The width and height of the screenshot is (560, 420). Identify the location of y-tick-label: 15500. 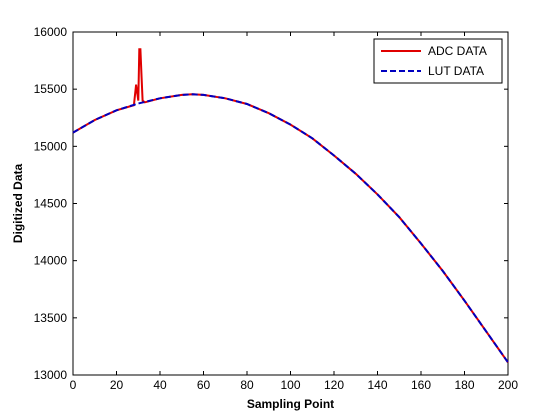
(51, 89).